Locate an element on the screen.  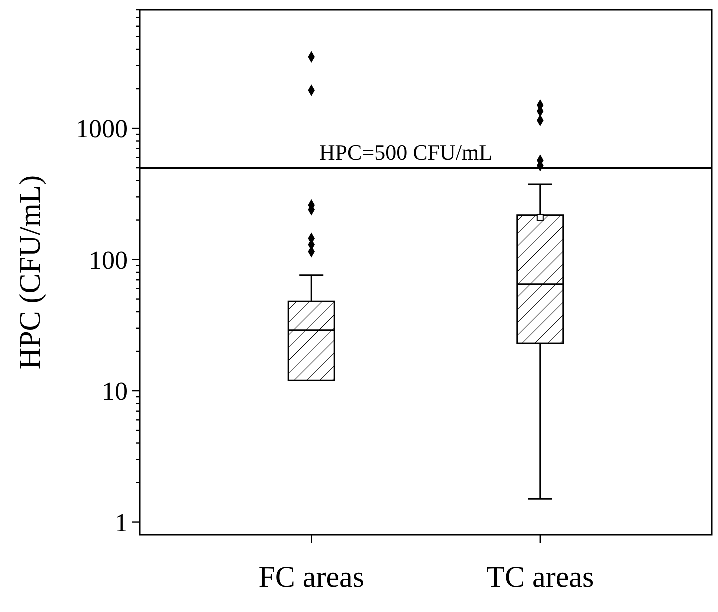
y-tick-label: 1000 is located at coordinates (102, 129).